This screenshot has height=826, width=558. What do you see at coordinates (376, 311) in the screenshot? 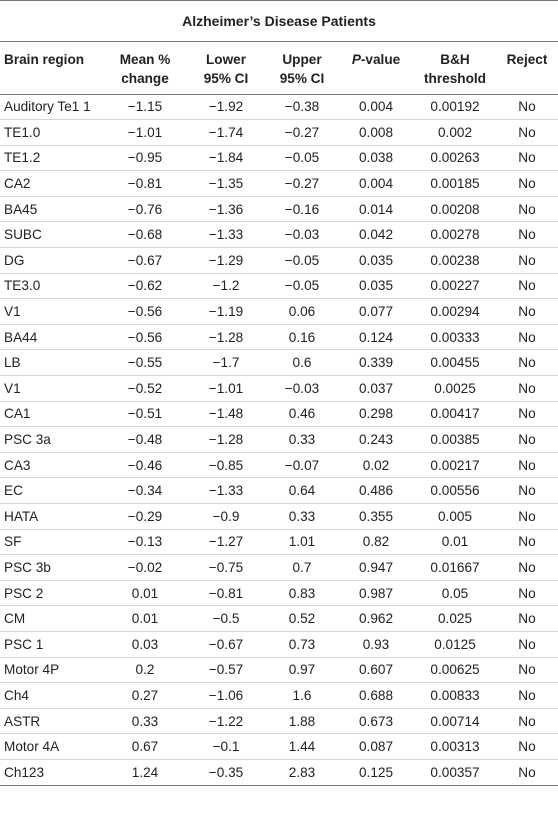
I see `cell-p-value: 0.077` at bounding box center [376, 311].